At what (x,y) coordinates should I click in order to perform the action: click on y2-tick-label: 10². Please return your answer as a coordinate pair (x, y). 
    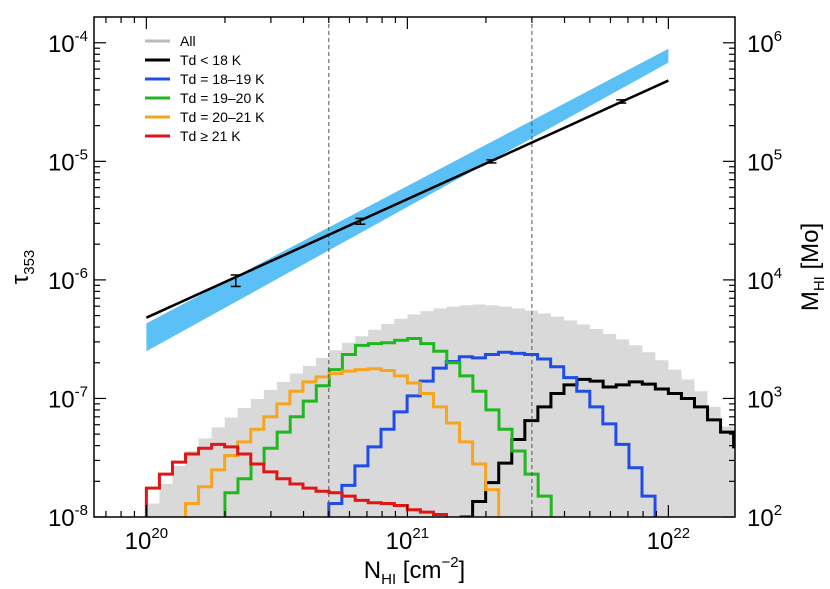
    Looking at the image, I should click on (764, 517).